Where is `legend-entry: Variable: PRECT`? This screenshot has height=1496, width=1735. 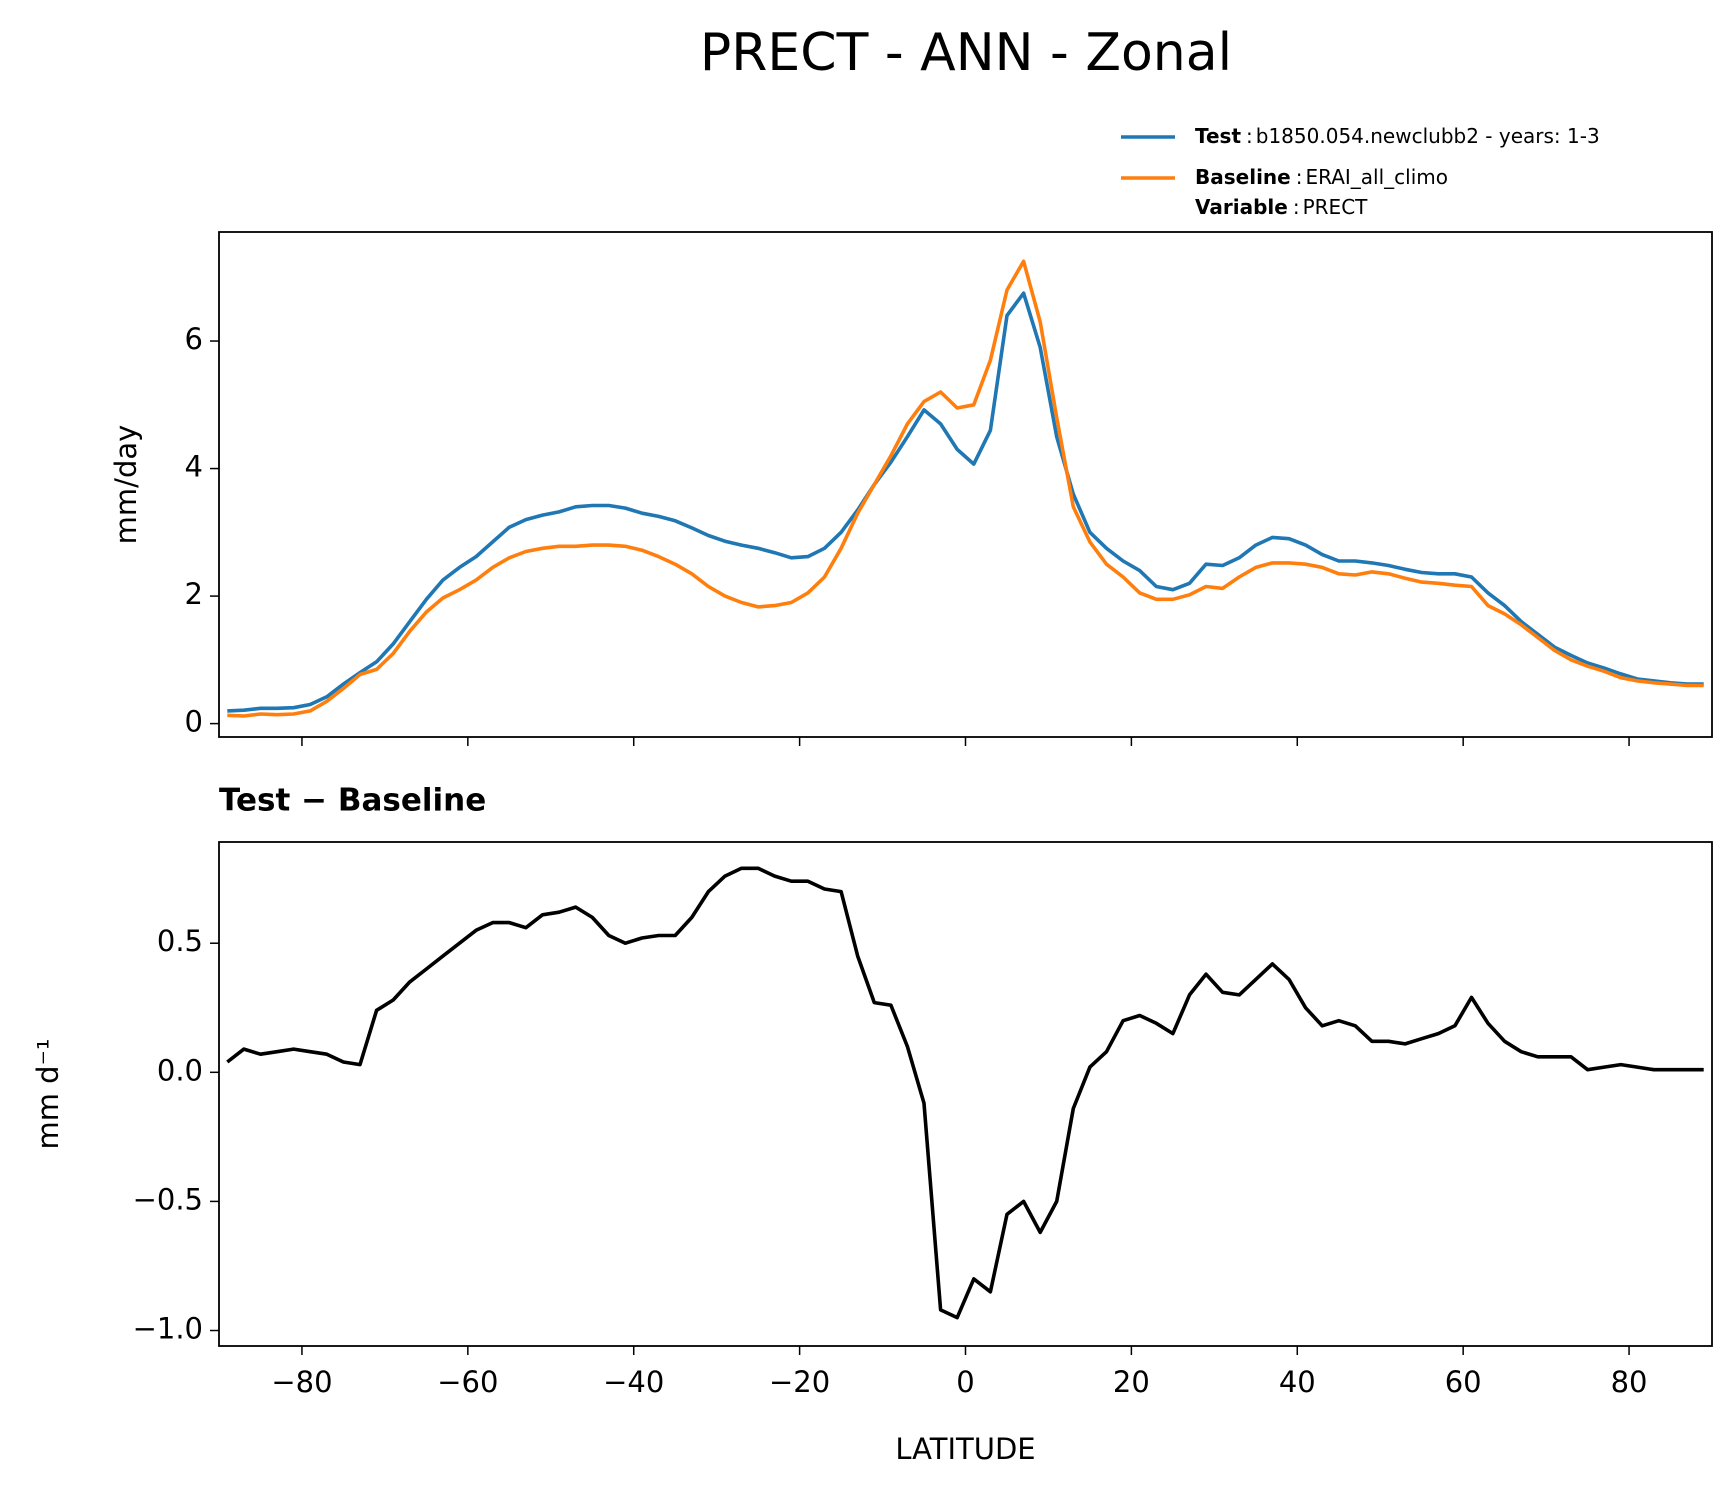 legend-entry: Variable: PRECT is located at coordinates (1281, 207).